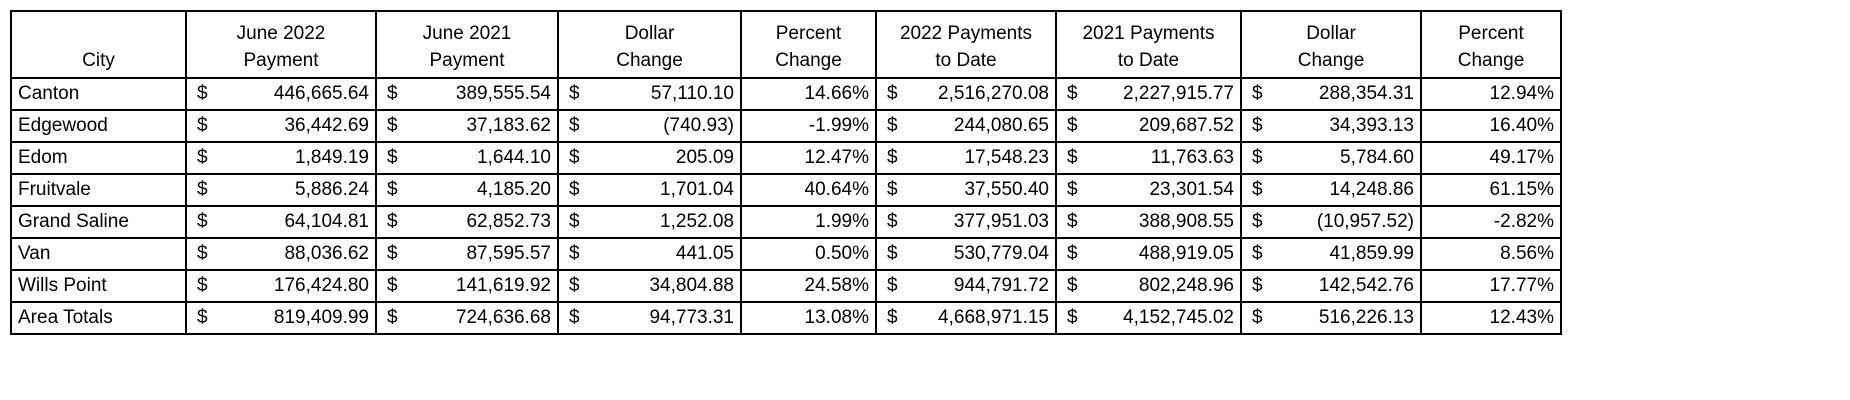  Describe the element at coordinates (467, 190) in the screenshot. I see `dollar-cell: $4,185.20` at that location.